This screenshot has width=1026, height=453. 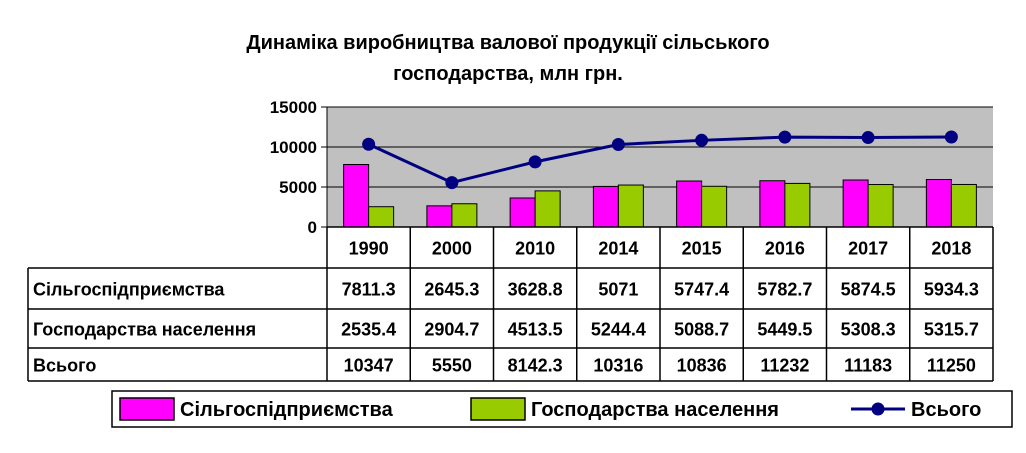 I want to click on y-tick-label: 0, so click(x=312, y=227).